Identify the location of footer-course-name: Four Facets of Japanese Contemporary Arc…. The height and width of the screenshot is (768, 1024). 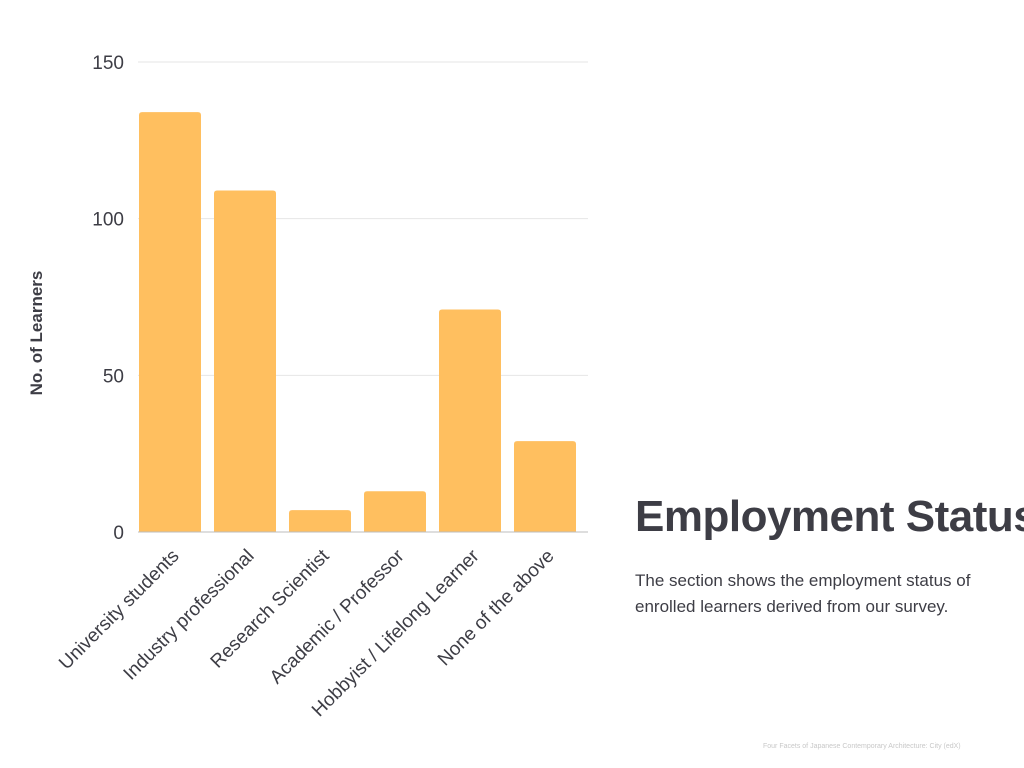
(862, 746).